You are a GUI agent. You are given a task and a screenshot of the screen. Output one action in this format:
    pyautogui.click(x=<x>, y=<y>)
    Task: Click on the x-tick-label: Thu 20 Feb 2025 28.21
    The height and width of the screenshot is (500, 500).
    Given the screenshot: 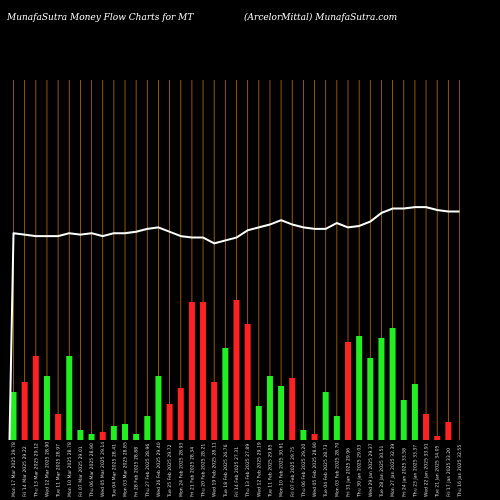 What is the action you would take?
    pyautogui.click(x=204, y=471)
    